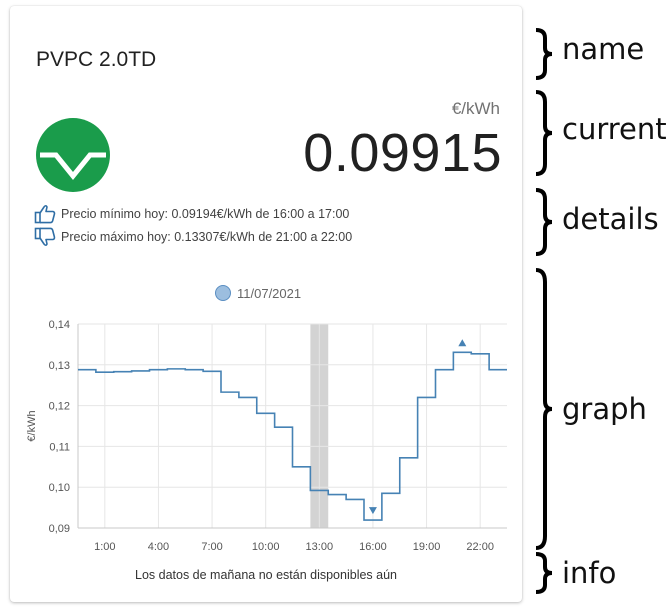 This screenshot has height=608, width=668. I want to click on x-tick-label: 16:00, so click(373, 547).